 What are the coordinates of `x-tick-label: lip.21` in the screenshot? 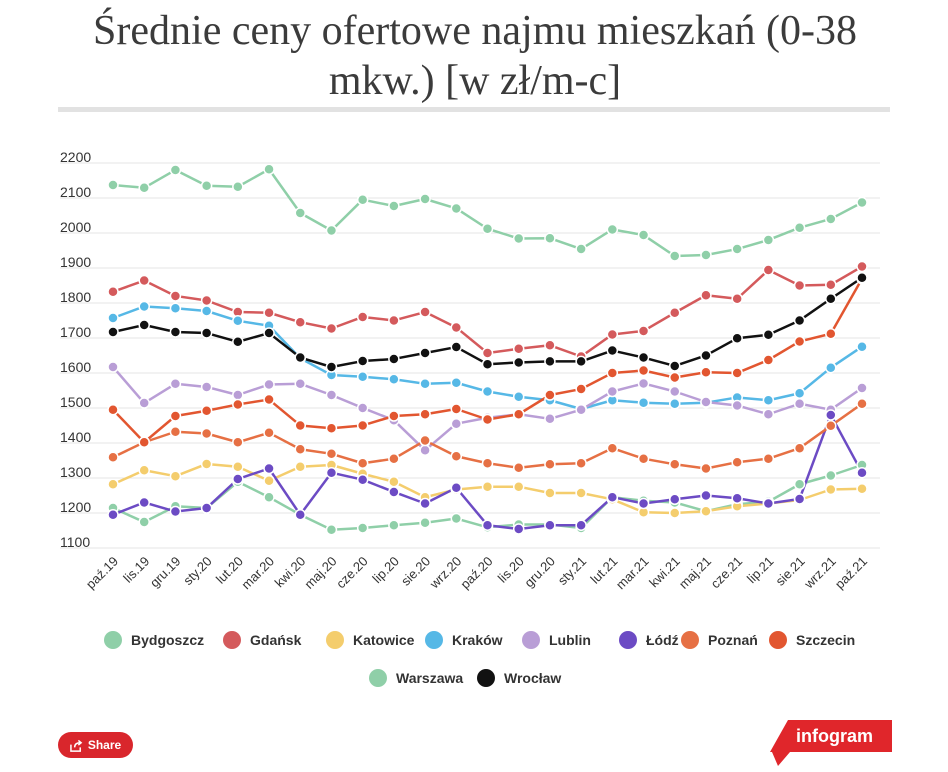 It's located at (760, 570).